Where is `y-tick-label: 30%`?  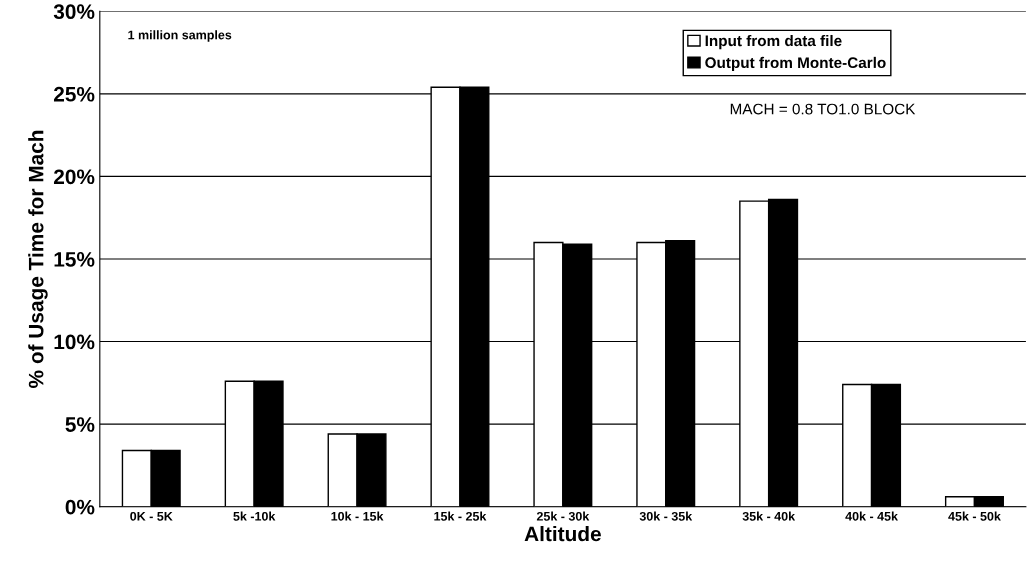
y-tick-label: 30% is located at coordinates (74, 12).